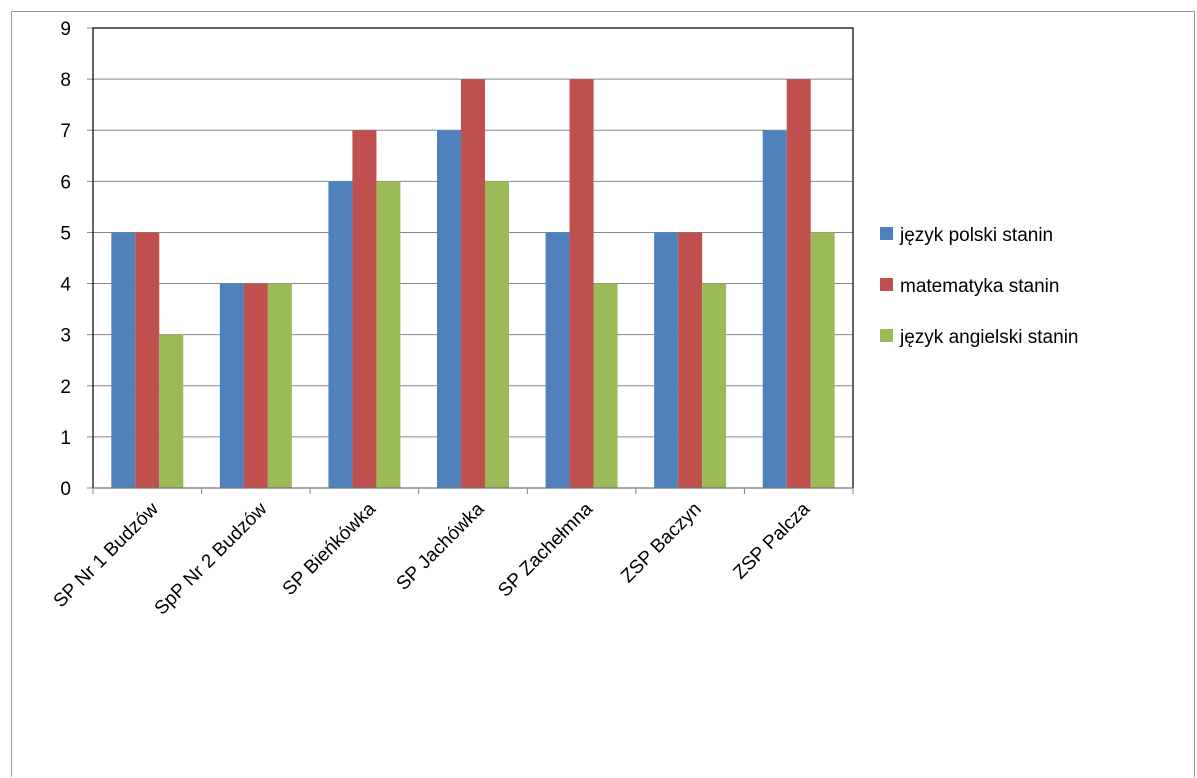  What do you see at coordinates (65, 438) in the screenshot?
I see `y-tick-label: 1` at bounding box center [65, 438].